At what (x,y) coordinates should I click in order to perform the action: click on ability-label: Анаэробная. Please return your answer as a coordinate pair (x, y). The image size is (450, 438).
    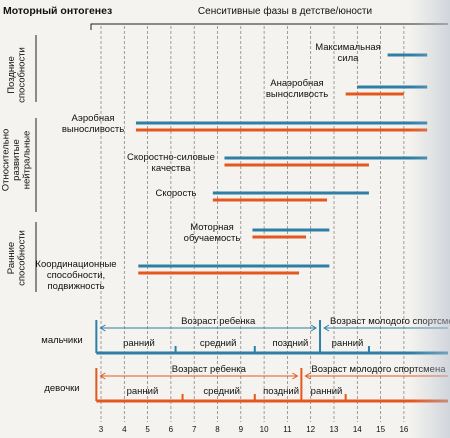
    Looking at the image, I should click on (296, 83).